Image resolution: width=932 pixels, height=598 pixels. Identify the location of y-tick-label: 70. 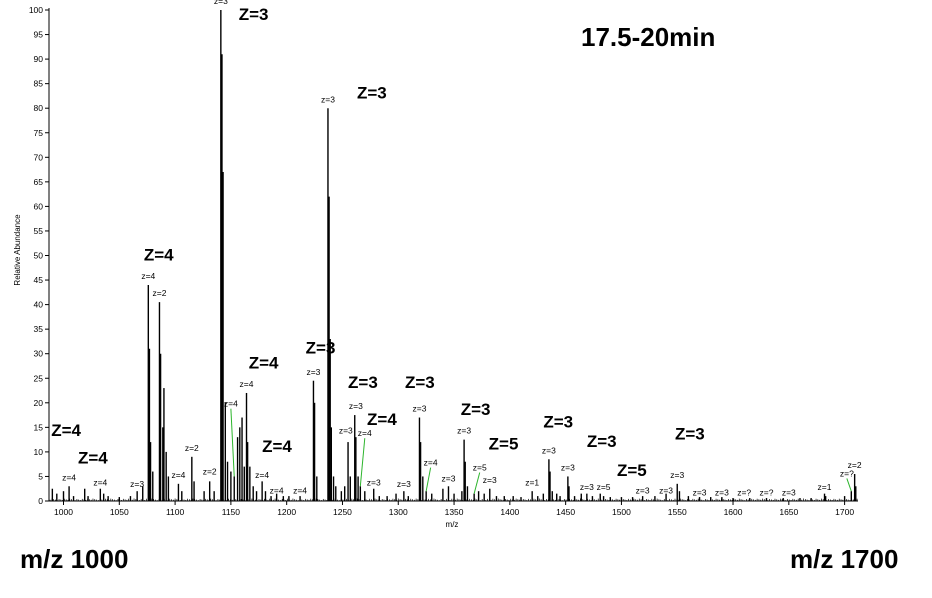
(39, 157).